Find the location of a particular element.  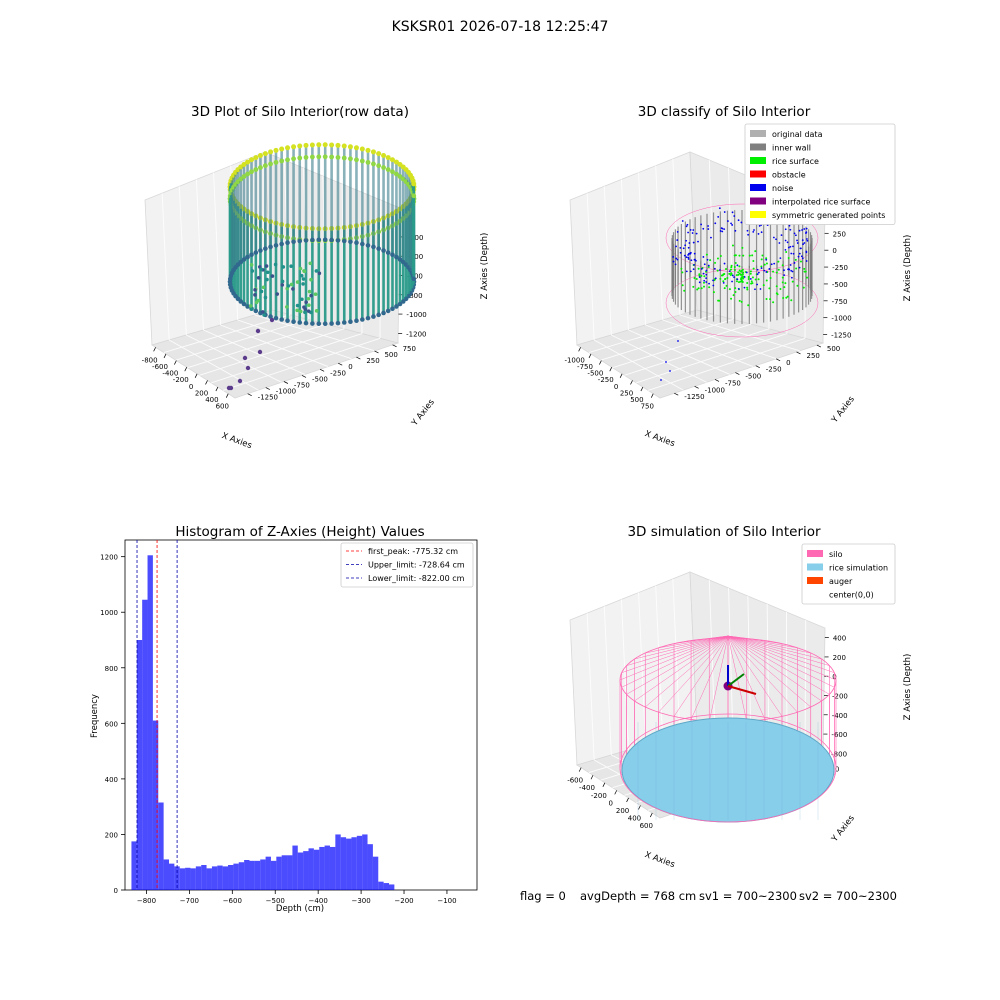

plot4-legend-label: silo is located at coordinates (836, 554).